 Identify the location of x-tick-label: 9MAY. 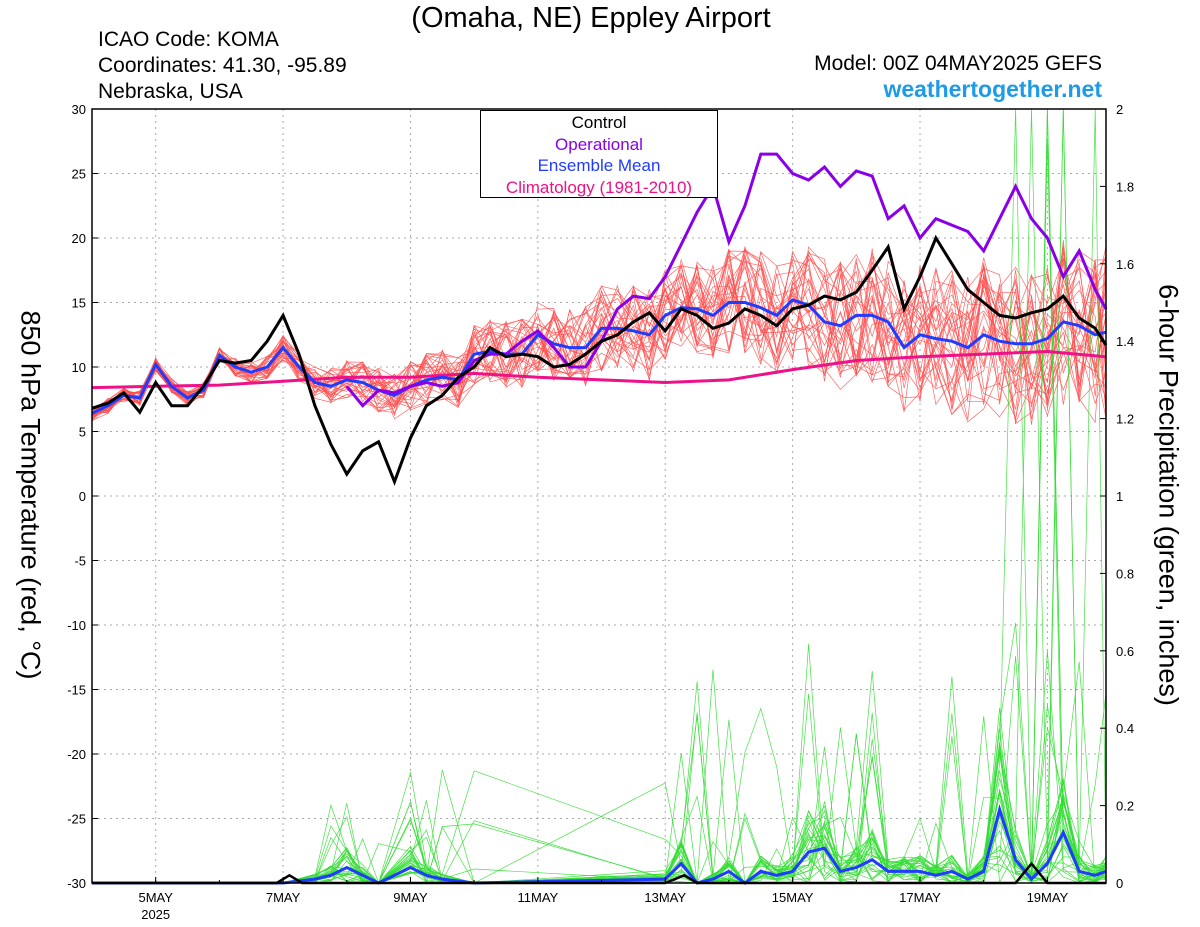
(410, 897).